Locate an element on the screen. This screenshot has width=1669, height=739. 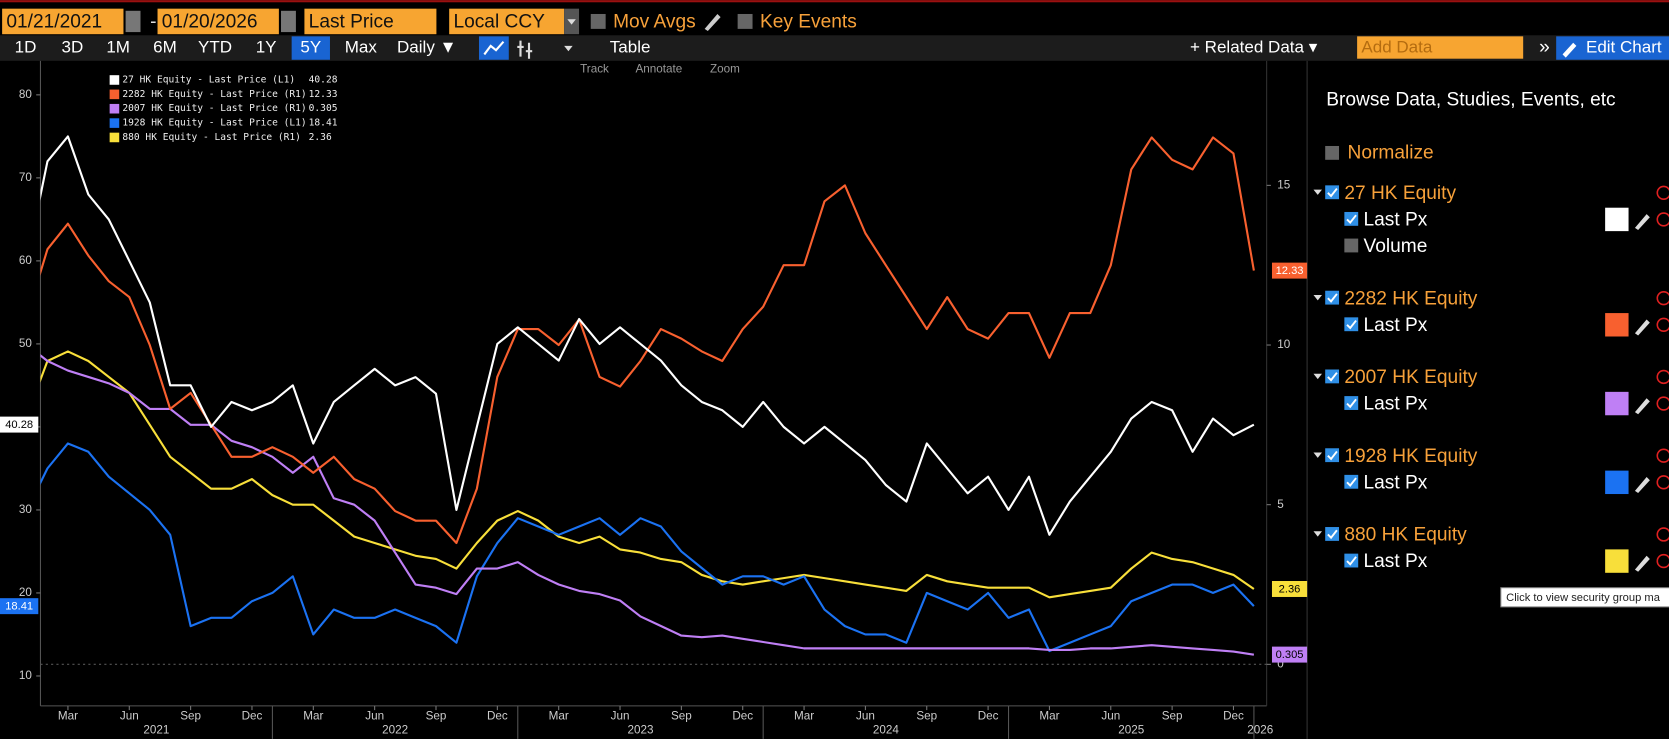
security-name: 27 HK Equity is located at coordinates (1400, 193).